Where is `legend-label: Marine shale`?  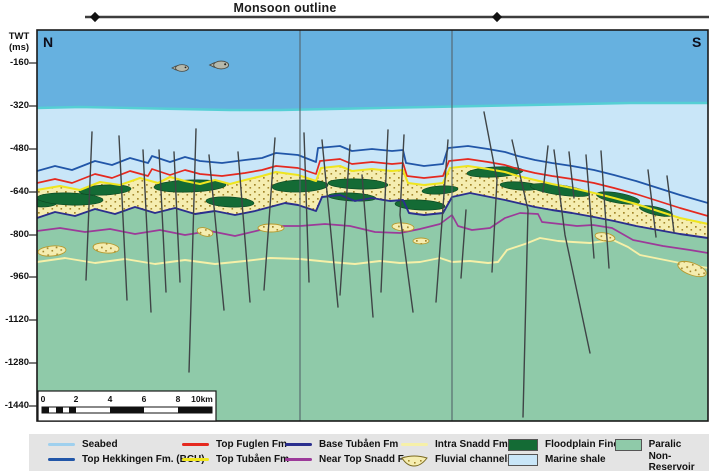
legend-label: Marine shale is located at coordinates (575, 459).